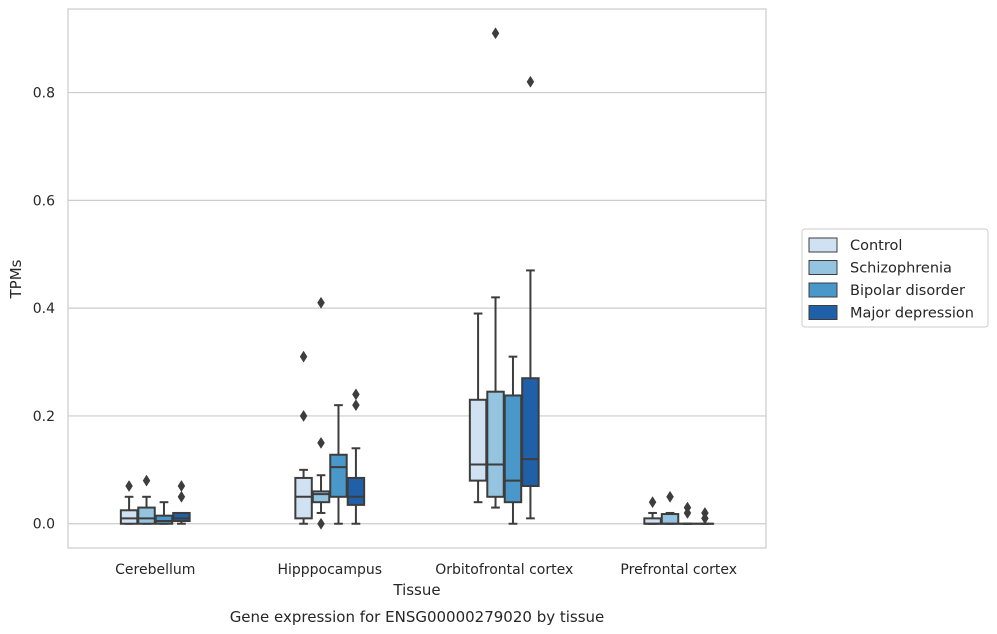 The height and width of the screenshot is (634, 997). Describe the element at coordinates (44, 94) in the screenshot. I see `y-tick-label: 0.8` at that location.